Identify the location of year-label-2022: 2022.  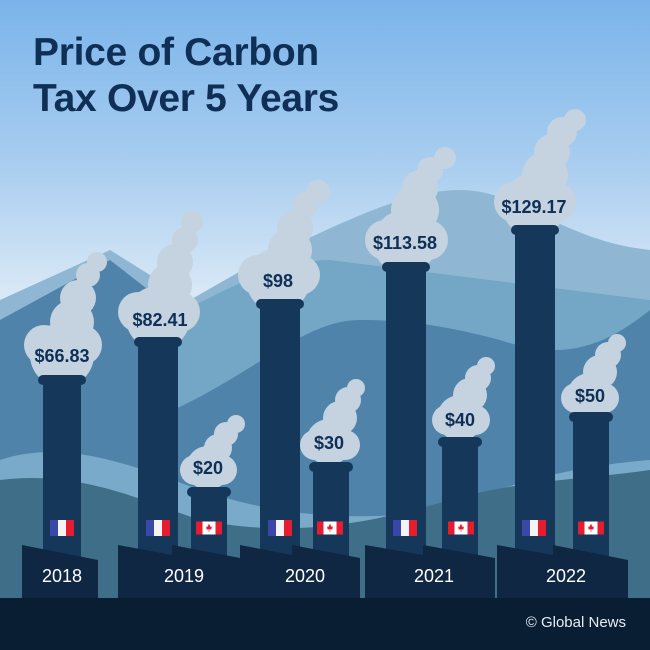
(566, 576).